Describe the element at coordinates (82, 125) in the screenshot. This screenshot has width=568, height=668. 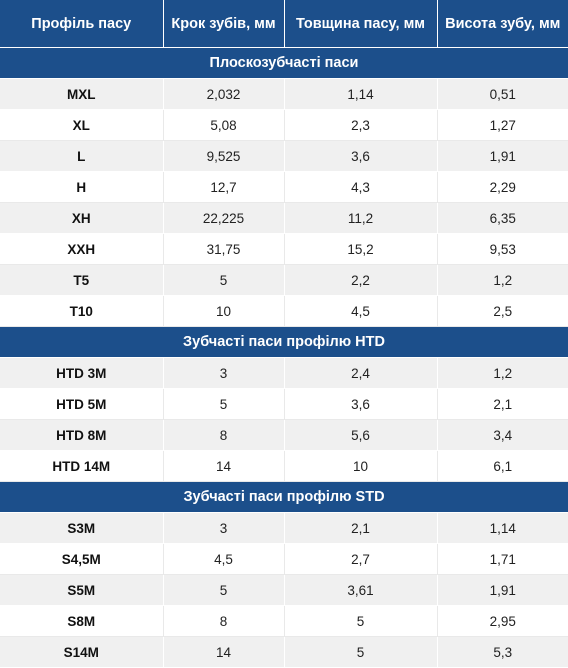
I see `profile-cell: XL` at that location.